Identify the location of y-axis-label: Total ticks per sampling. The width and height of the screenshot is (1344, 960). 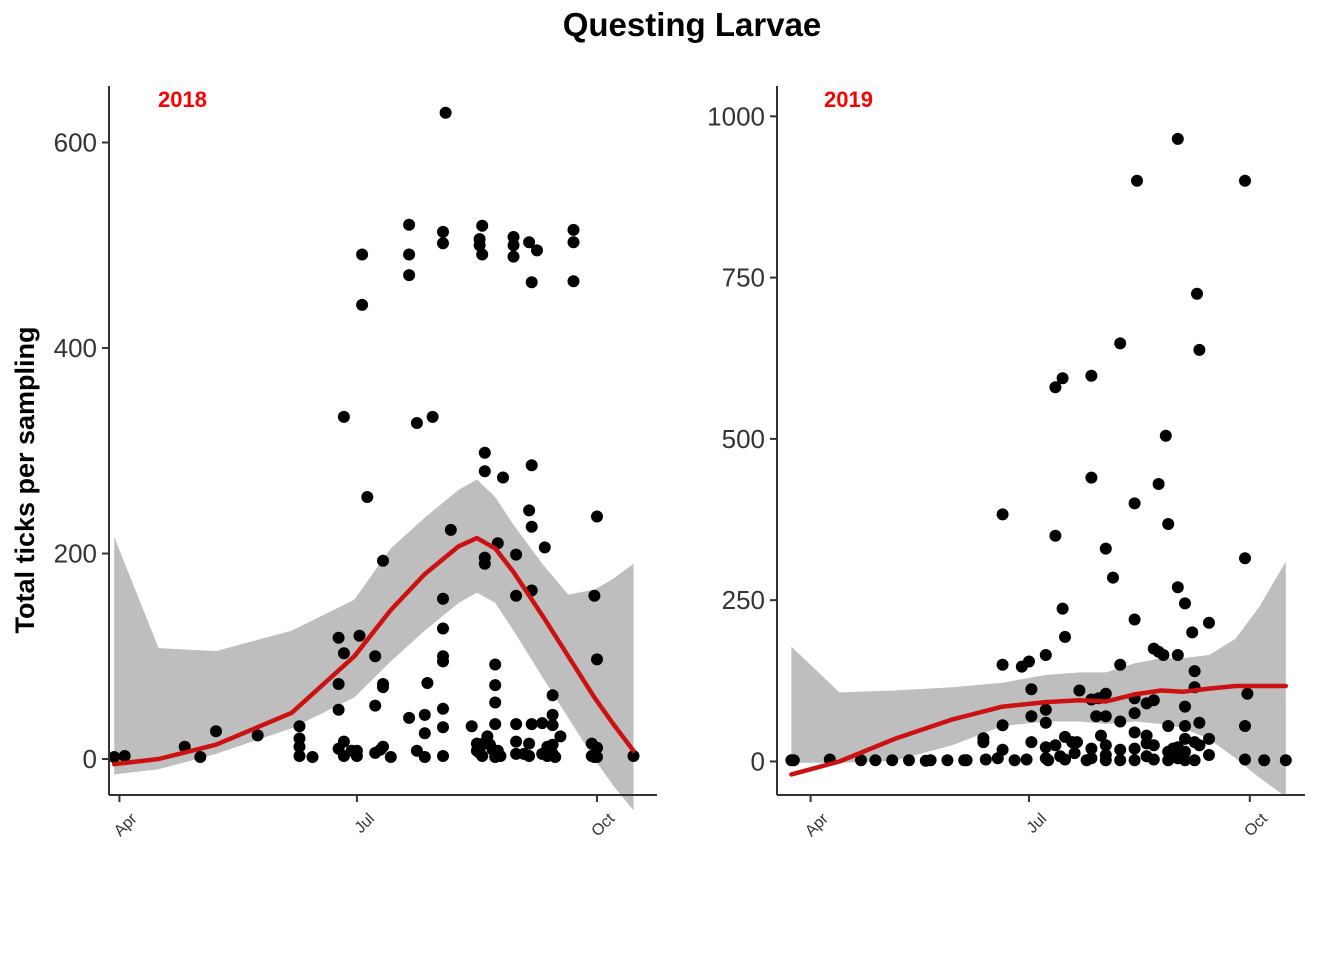
(25, 479).